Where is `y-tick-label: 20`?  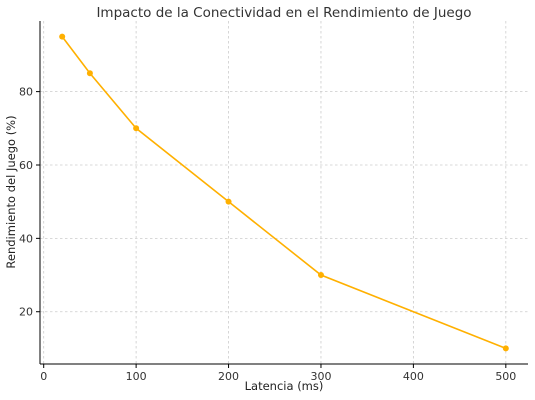 y-tick-label: 20 is located at coordinates (26, 312).